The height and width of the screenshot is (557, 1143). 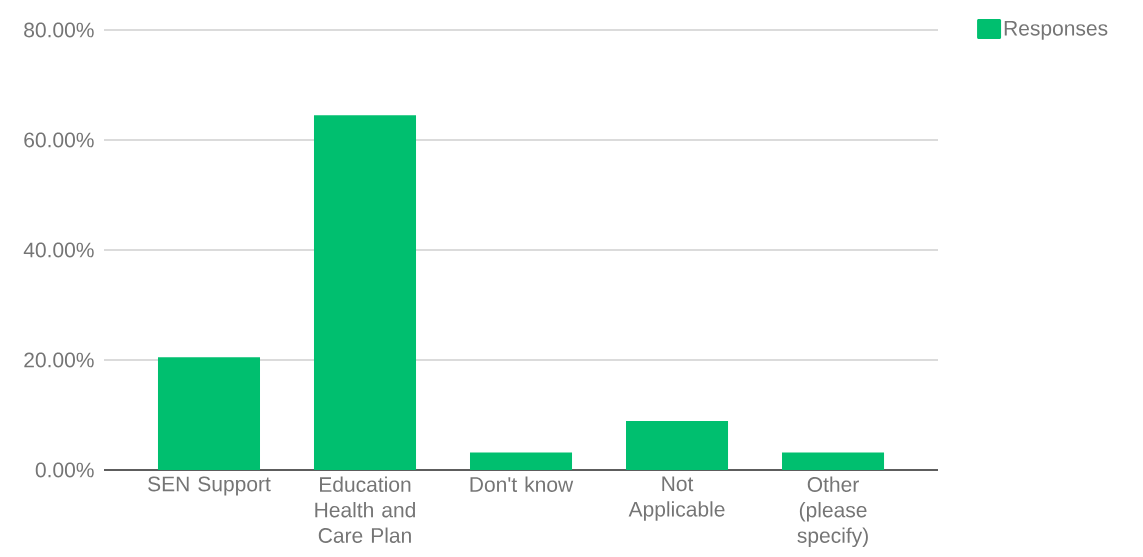 I want to click on x-tick-label: SEN Support, so click(x=209, y=486).